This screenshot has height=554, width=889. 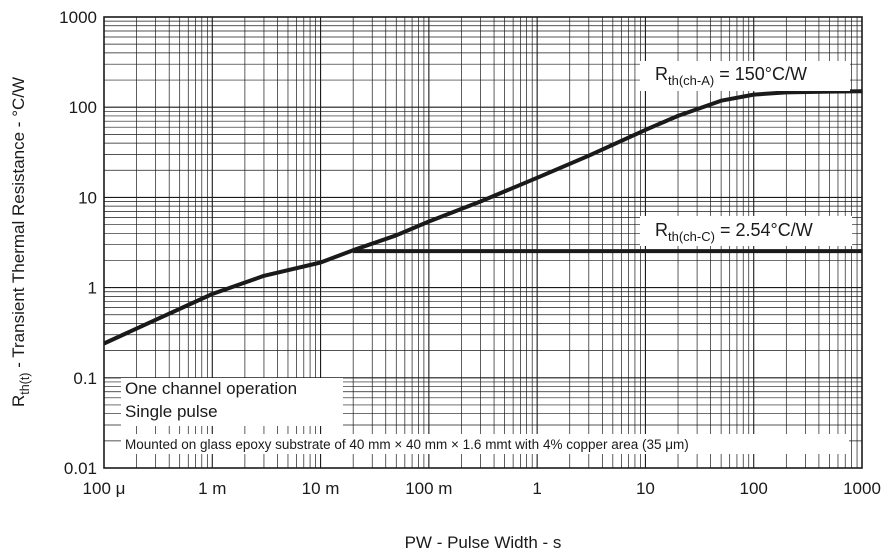 What do you see at coordinates (734, 232) in the screenshot?
I see `annotation-rth-ch-c: Rth(ch-C) = 2.54°C/W` at bounding box center [734, 232].